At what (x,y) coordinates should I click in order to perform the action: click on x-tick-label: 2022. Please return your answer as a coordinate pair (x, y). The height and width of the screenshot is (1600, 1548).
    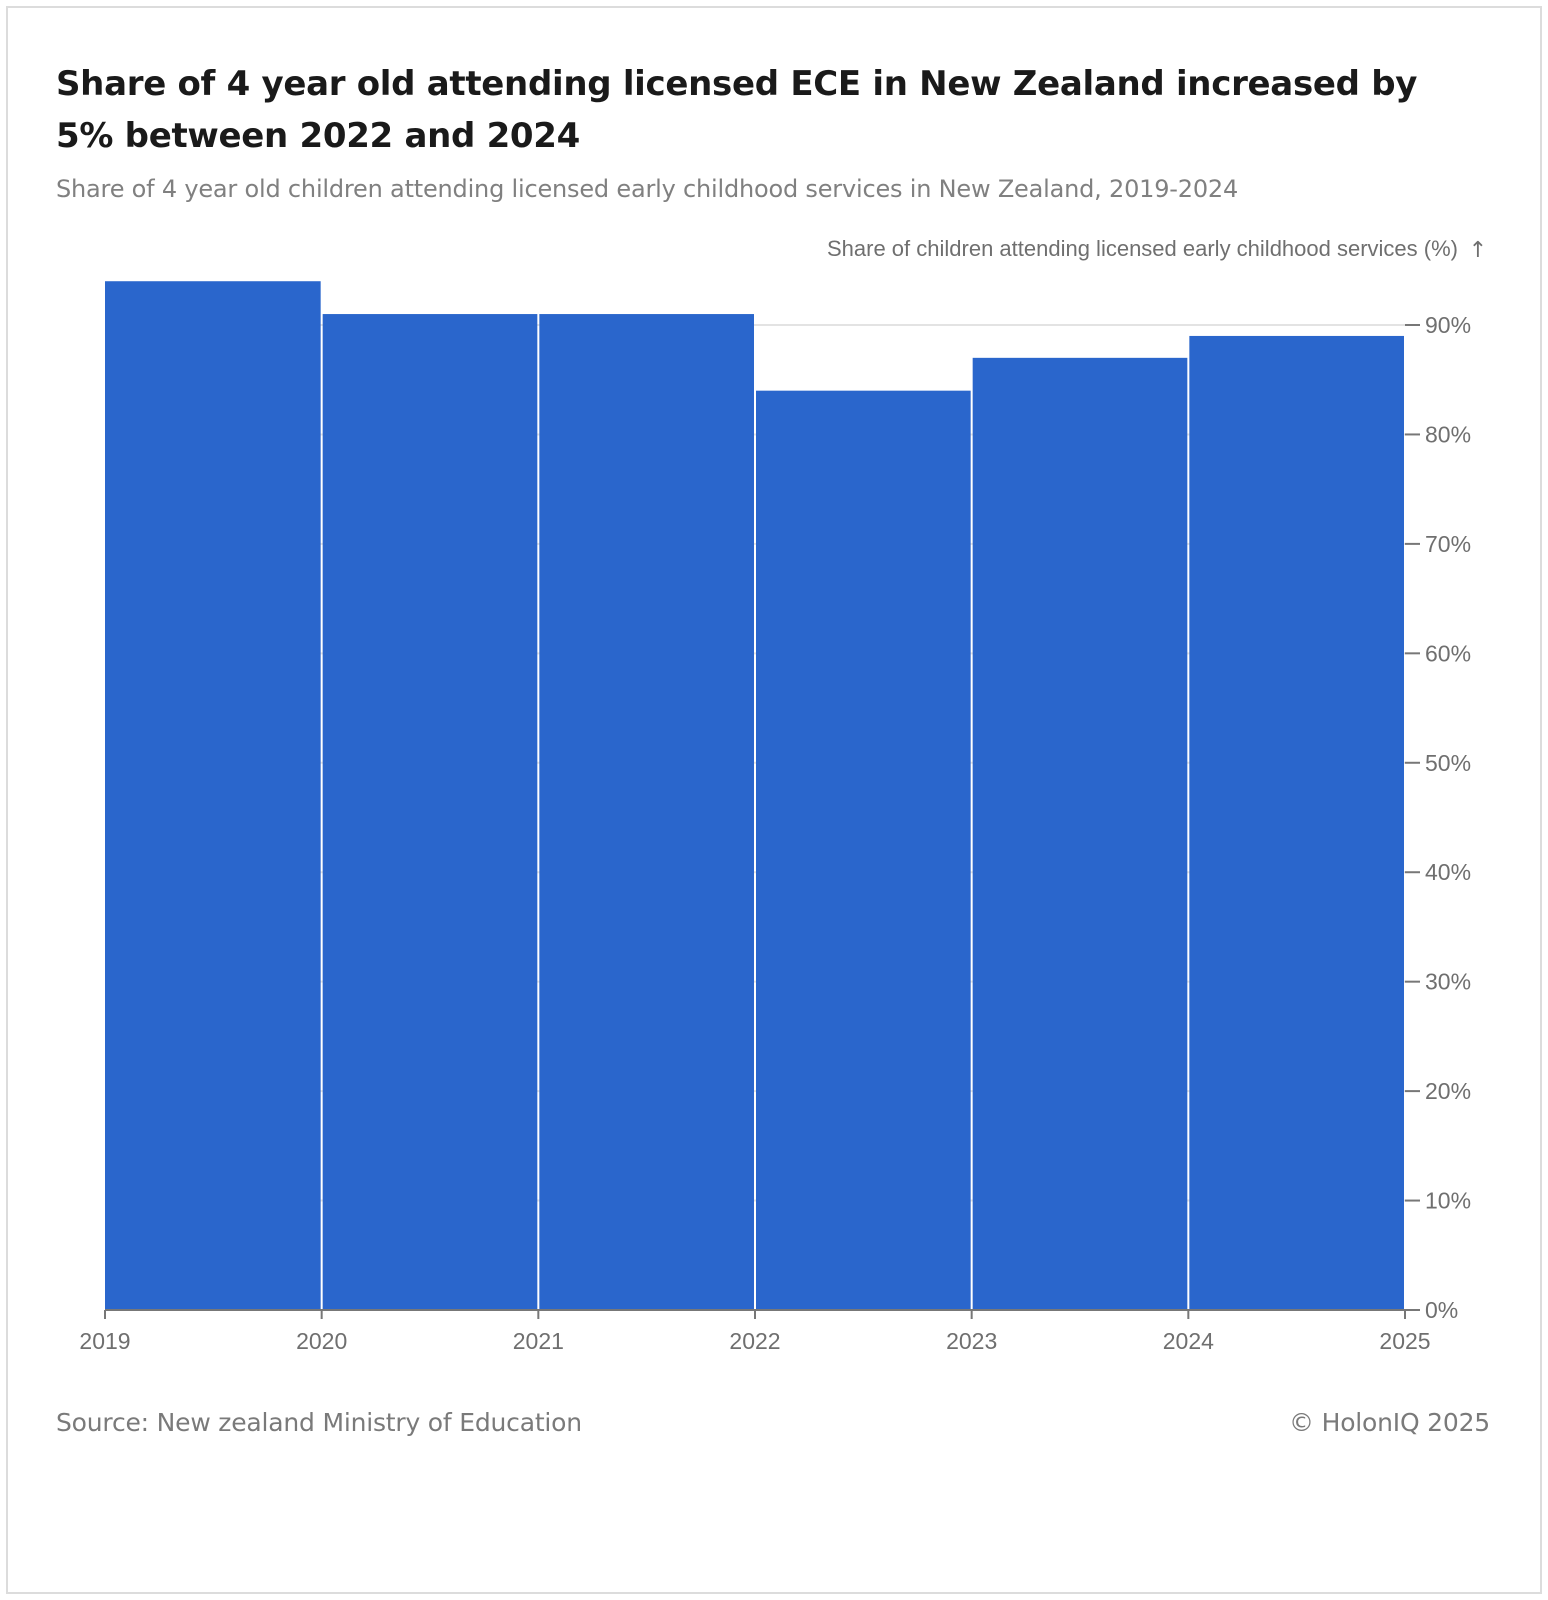
    Looking at the image, I should click on (754, 1341).